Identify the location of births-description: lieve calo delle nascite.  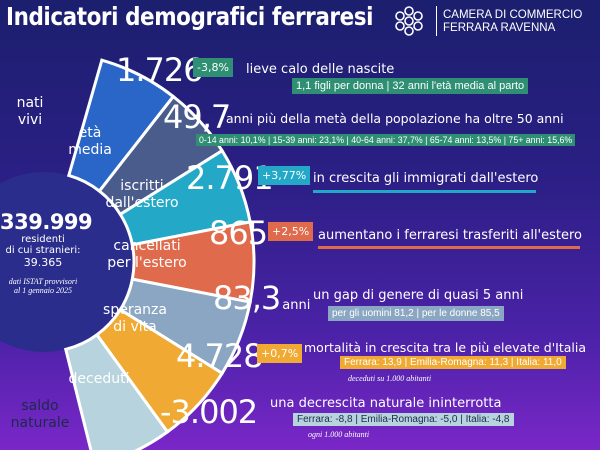
(320, 69).